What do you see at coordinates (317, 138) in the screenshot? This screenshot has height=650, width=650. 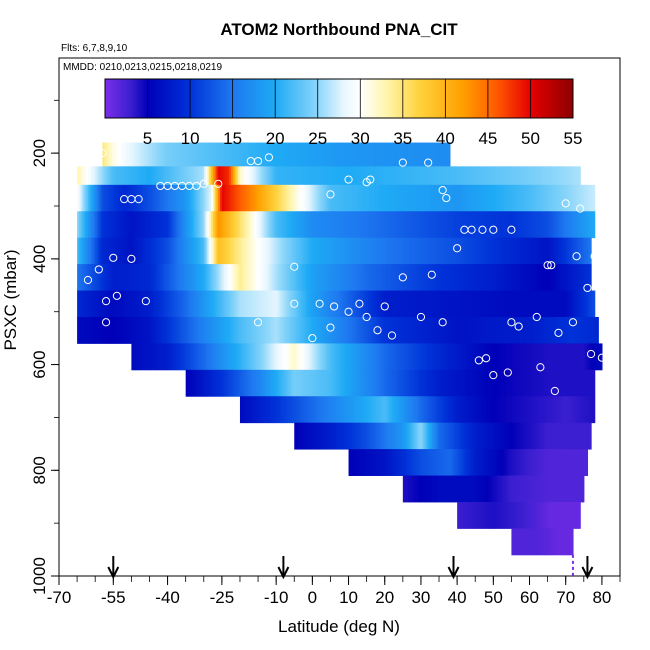 I see `colorbar-tick-label: 25` at bounding box center [317, 138].